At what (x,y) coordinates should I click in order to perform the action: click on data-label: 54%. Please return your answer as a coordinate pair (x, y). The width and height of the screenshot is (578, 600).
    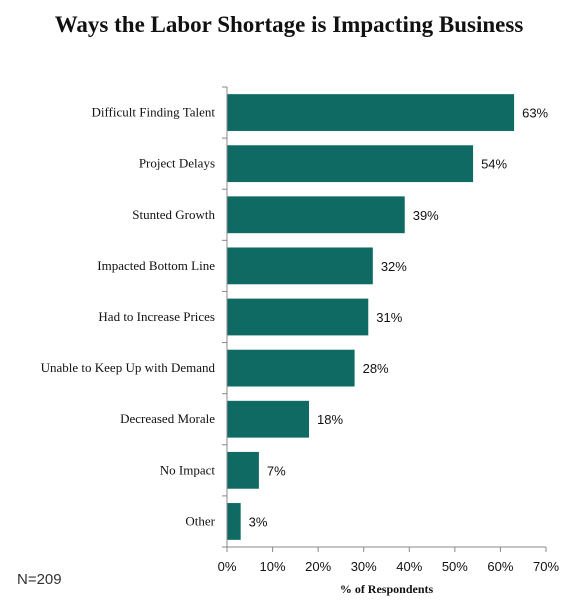
    Looking at the image, I should click on (494, 164).